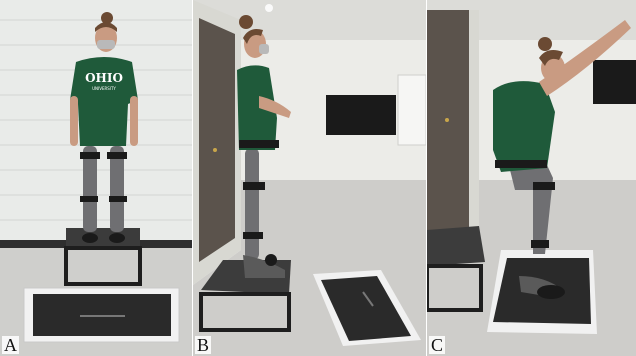  Describe the element at coordinates (104, 88) in the screenshot. I see `shirt-text-sub: UNIVERSITY` at that location.